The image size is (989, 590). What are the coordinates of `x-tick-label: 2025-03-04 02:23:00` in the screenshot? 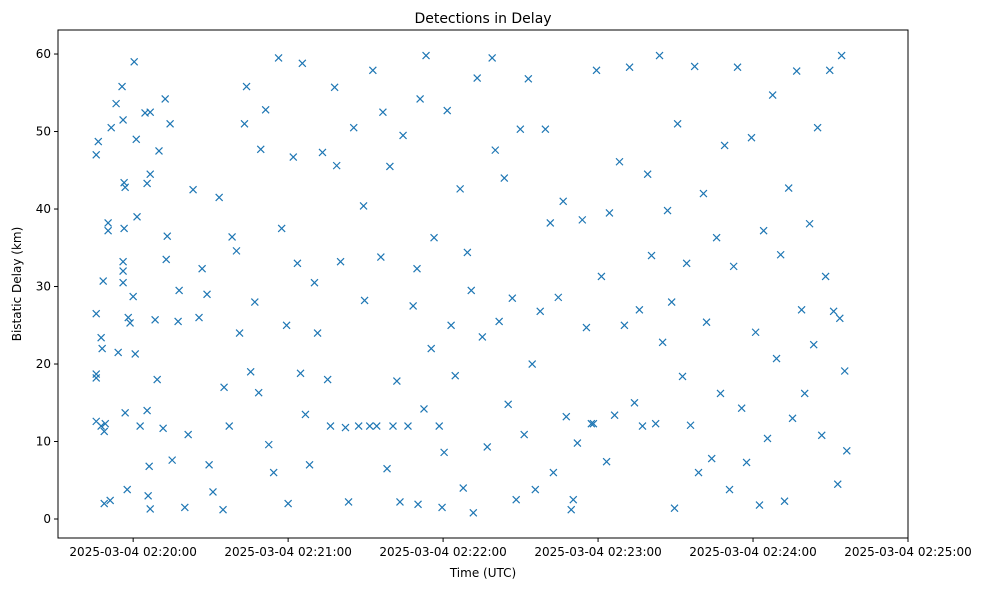 It's located at (597, 552).